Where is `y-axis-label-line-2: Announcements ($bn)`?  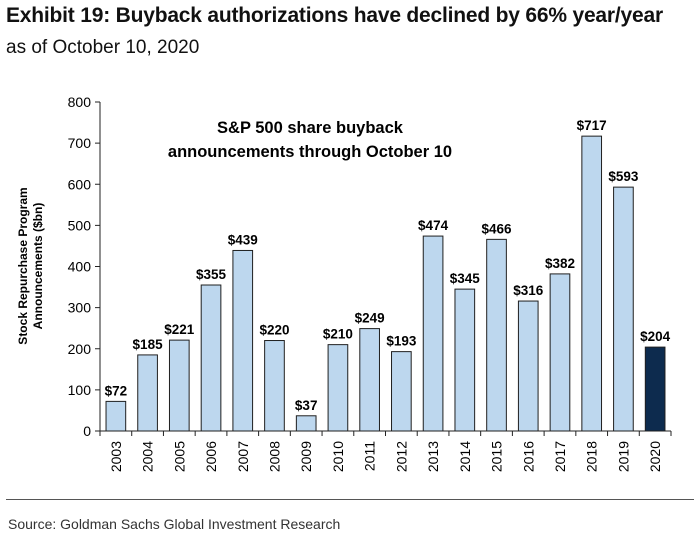
y-axis-label-line-2: Announcements ($bn) is located at coordinates (38, 266).